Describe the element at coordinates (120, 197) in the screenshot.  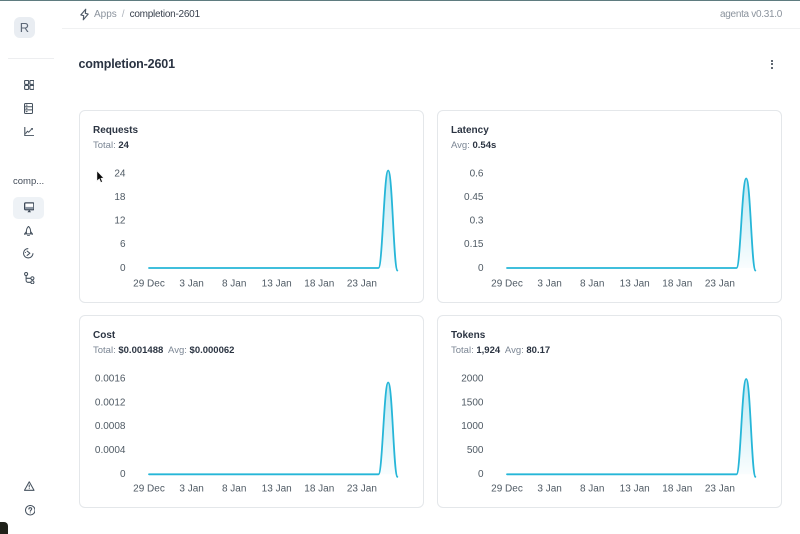
I see `svg-text: 18` at that location.